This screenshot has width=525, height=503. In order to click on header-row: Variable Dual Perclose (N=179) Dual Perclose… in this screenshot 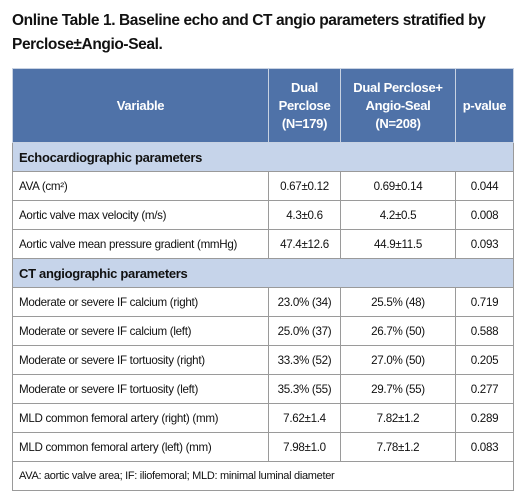, I will do `click(263, 105)`.